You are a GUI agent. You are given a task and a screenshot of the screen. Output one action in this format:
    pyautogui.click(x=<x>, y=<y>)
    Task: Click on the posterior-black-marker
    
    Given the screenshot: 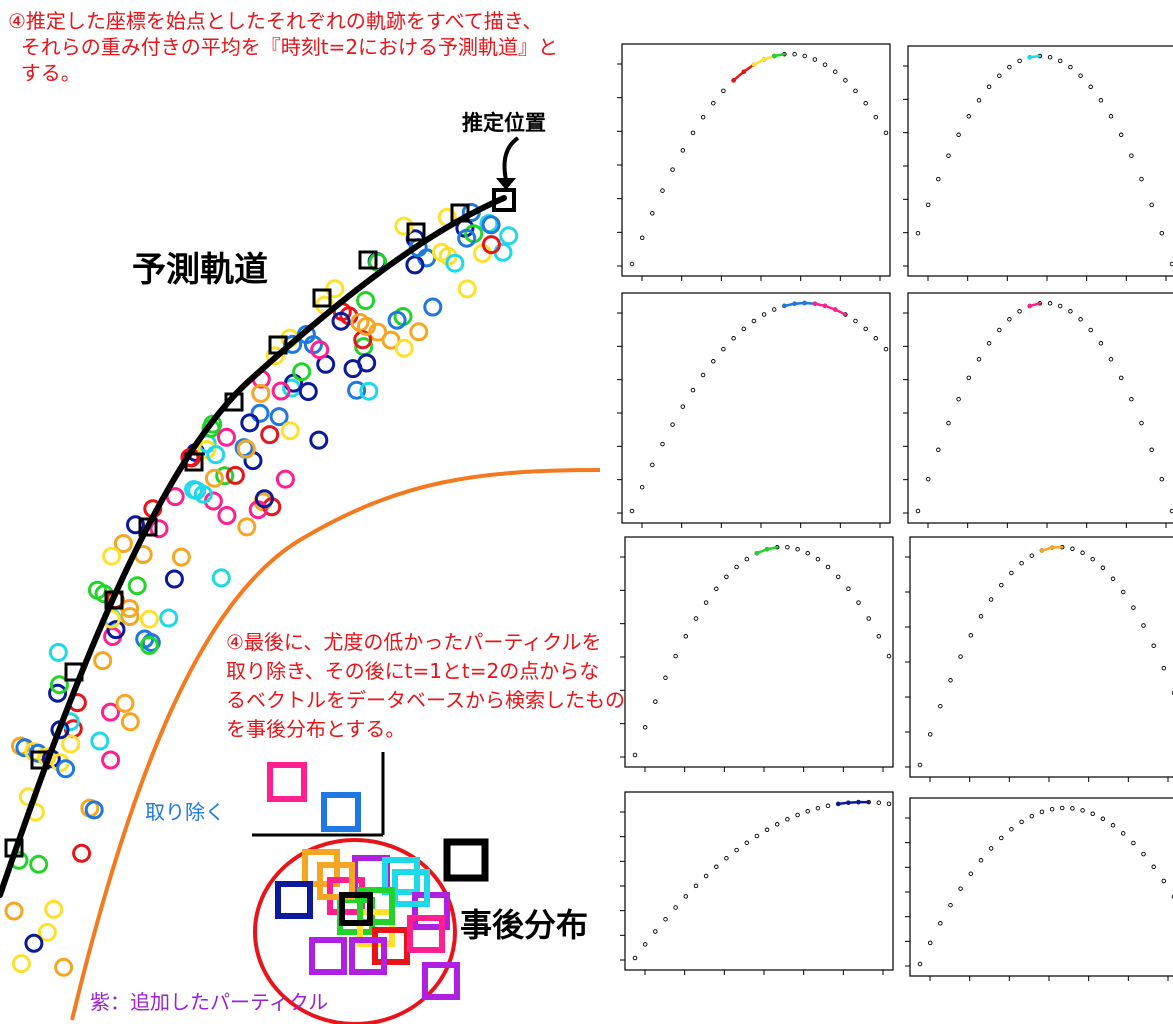 What is the action you would take?
    pyautogui.click(x=466, y=860)
    